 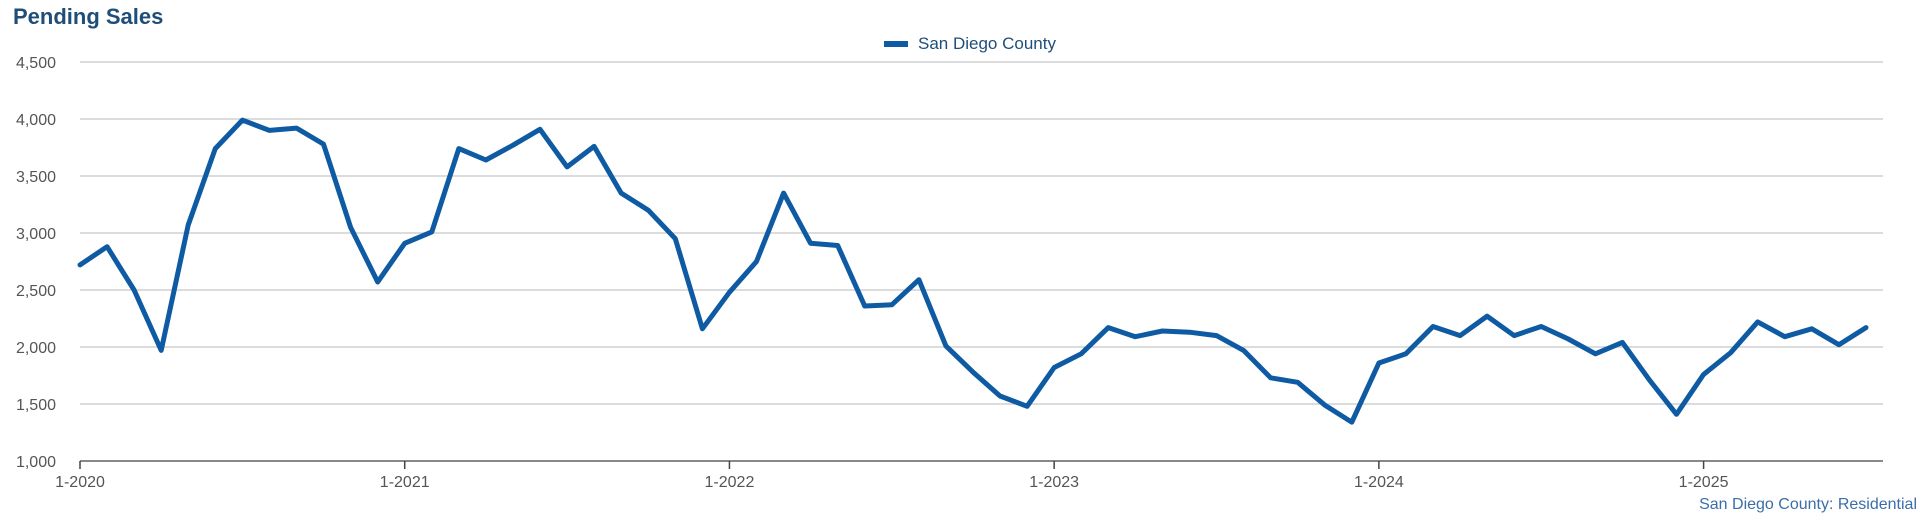 I want to click on y-axis: 1,000 1,500 2,000 2,500 3,000 3,500 4,000 4,500, so click(x=36, y=263).